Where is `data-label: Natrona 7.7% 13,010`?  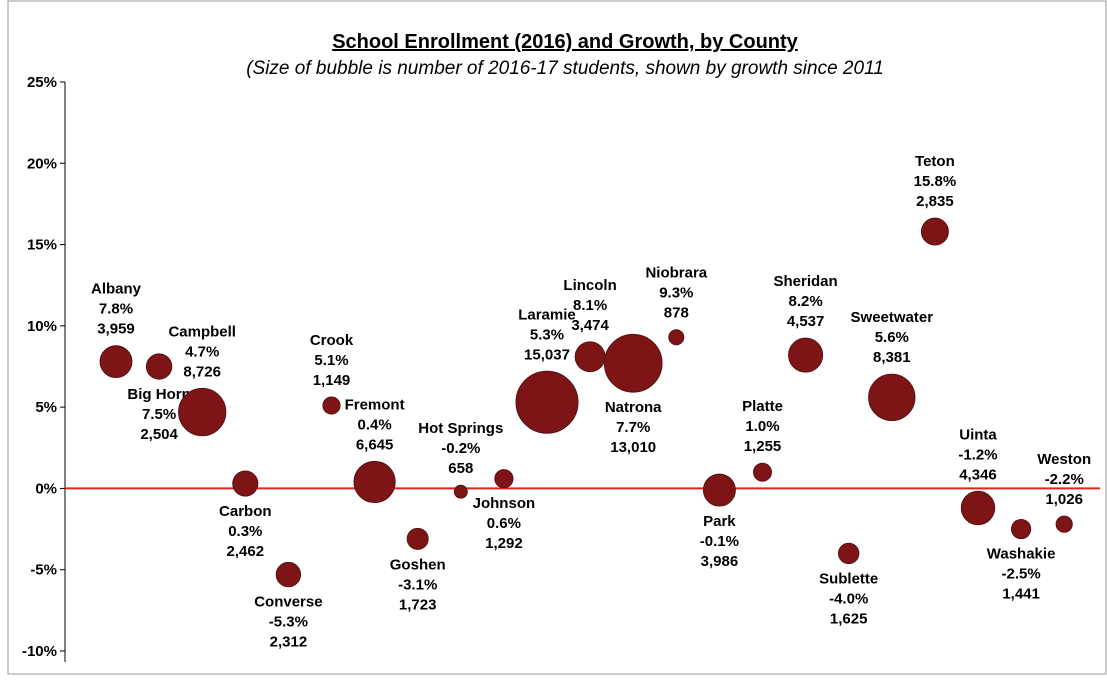
data-label: Natrona 7.7% 13,010 is located at coordinates (633, 427).